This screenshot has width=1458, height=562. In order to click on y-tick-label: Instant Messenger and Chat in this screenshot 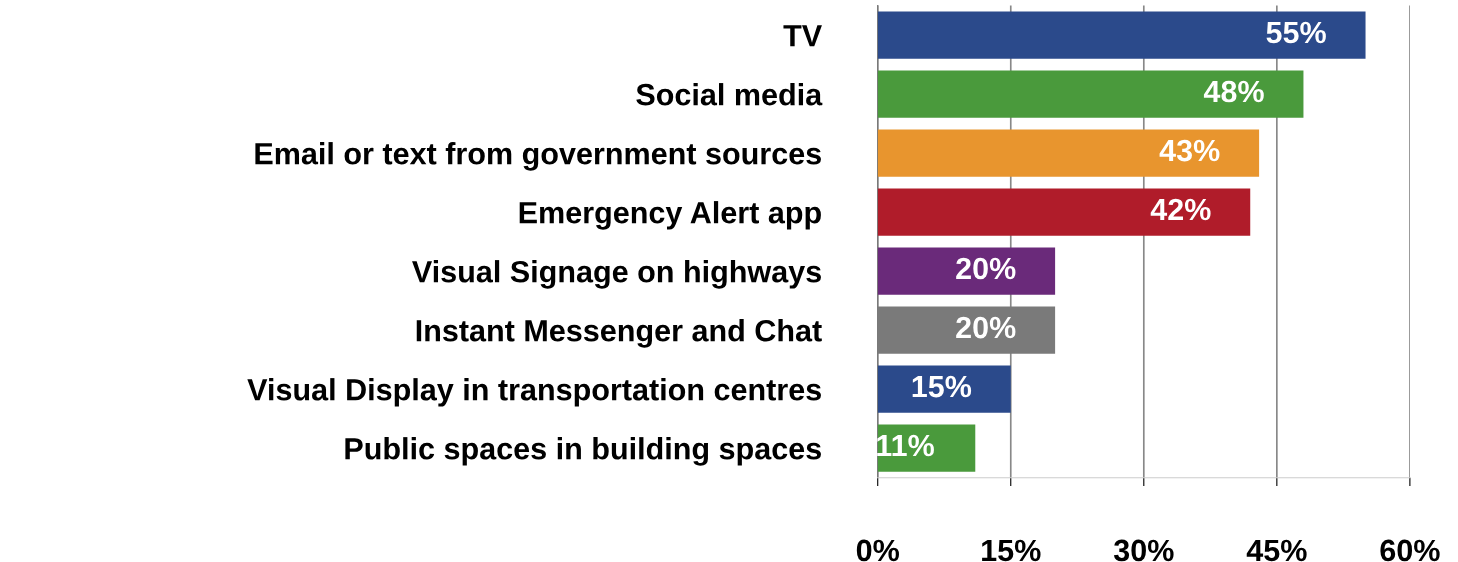, I will do `click(619, 333)`.